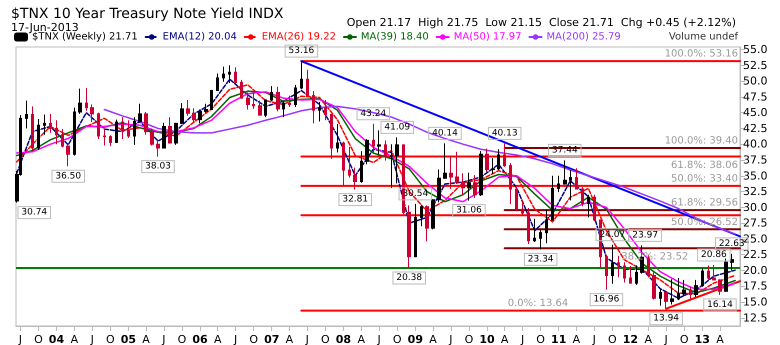  I want to click on x-tick-label: 08, so click(344, 339).